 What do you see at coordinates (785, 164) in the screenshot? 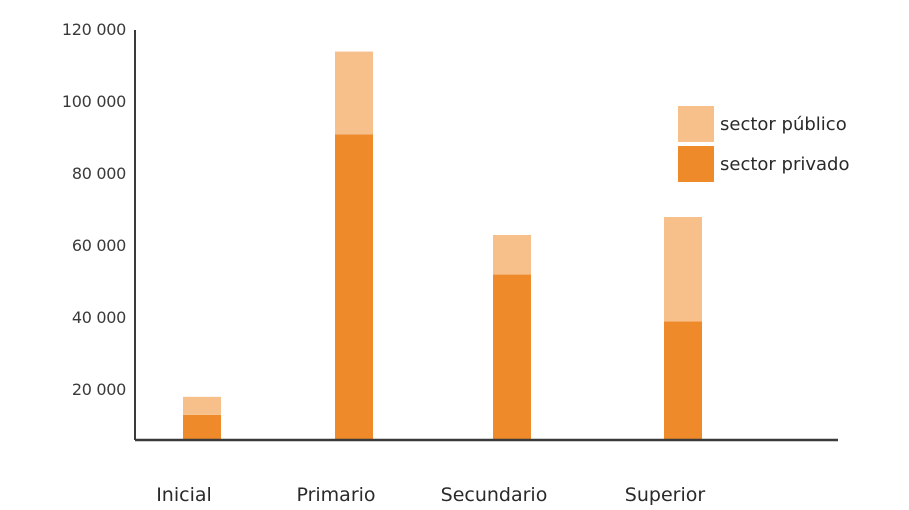
I see `legend-label: sector privado` at bounding box center [785, 164].